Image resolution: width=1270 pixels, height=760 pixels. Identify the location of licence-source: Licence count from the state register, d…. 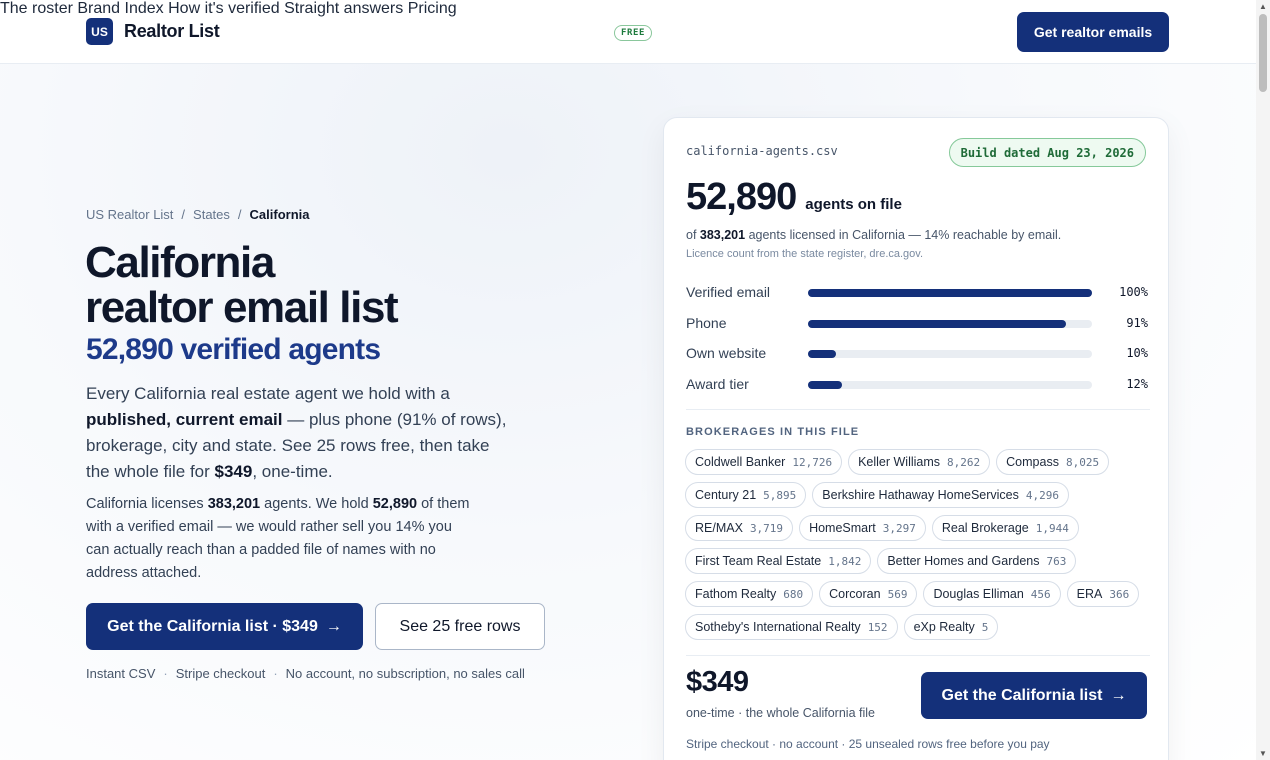
(805, 254).